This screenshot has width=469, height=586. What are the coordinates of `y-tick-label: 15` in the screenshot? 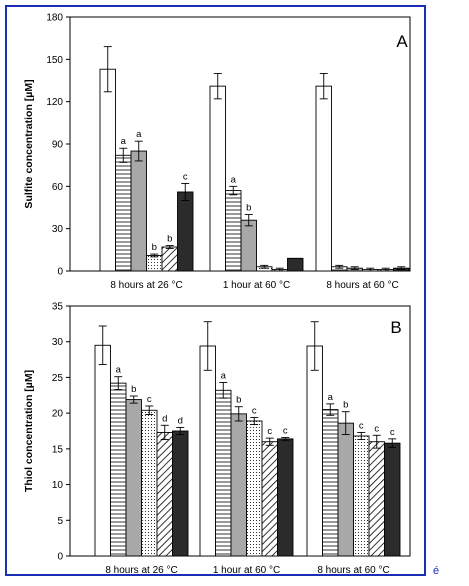 It's located at (58, 449).